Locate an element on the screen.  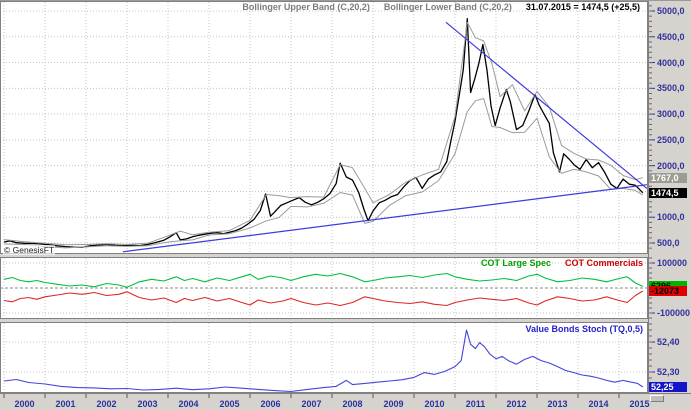
y-tick-label: 500,0 is located at coordinates (668, 243).